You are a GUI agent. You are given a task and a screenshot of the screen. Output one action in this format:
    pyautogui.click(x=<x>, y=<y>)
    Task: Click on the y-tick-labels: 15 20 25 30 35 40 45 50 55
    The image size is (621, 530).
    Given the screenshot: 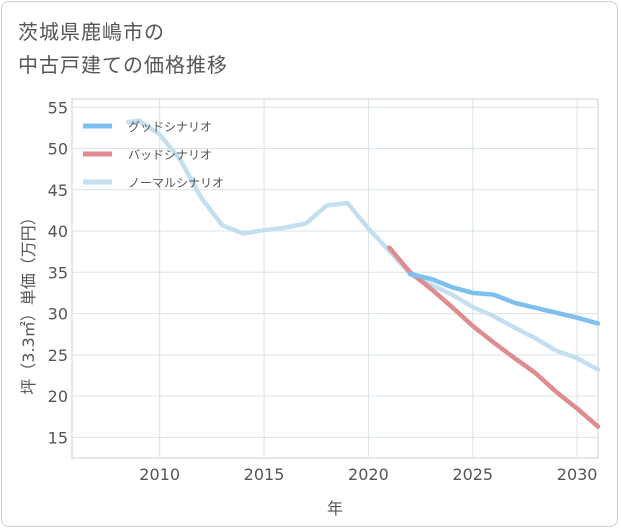 What is the action you would take?
    pyautogui.click(x=58, y=272)
    